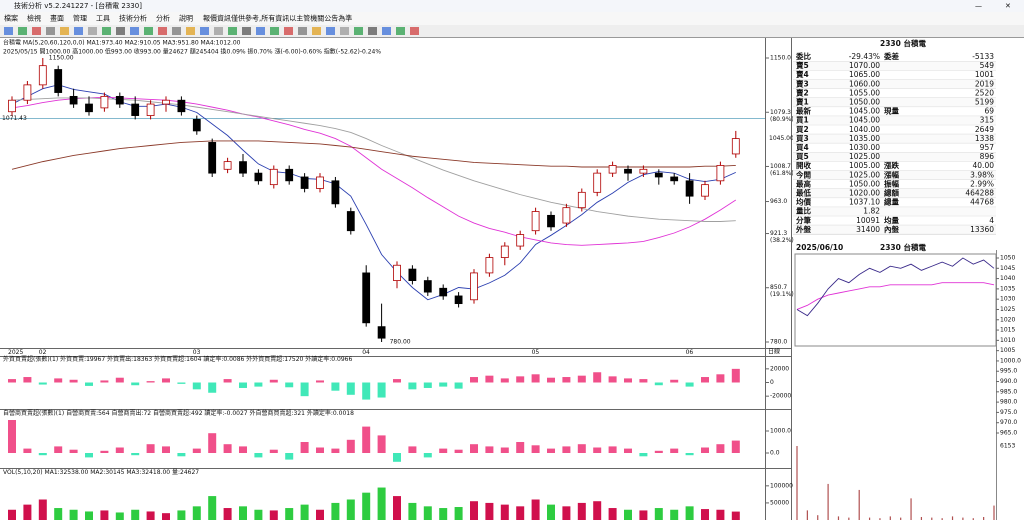  I want to click on menu-item: 畫面, so click(57, 18).